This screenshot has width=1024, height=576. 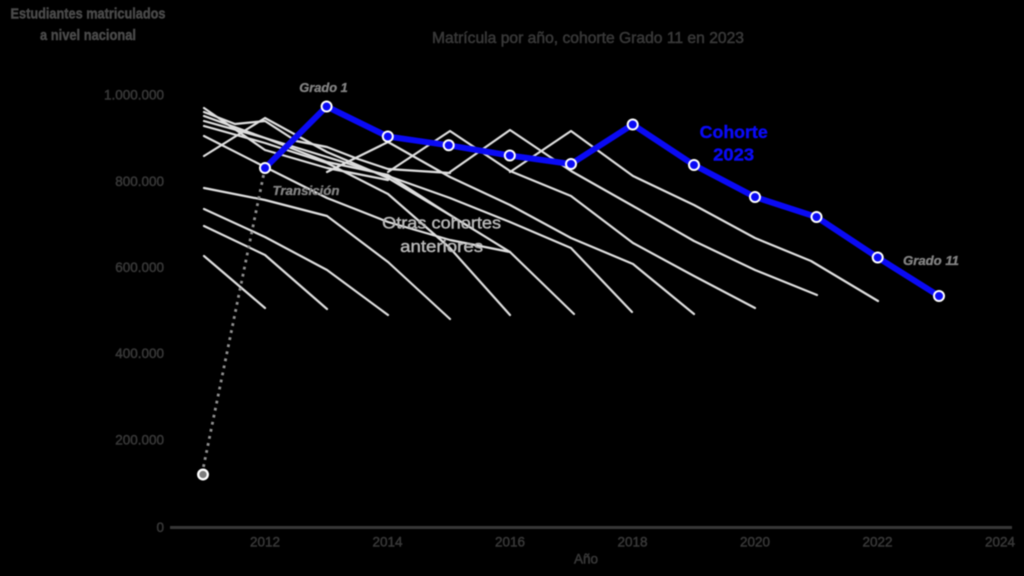 I want to click on svg-text: anteriores, so click(x=441, y=246).